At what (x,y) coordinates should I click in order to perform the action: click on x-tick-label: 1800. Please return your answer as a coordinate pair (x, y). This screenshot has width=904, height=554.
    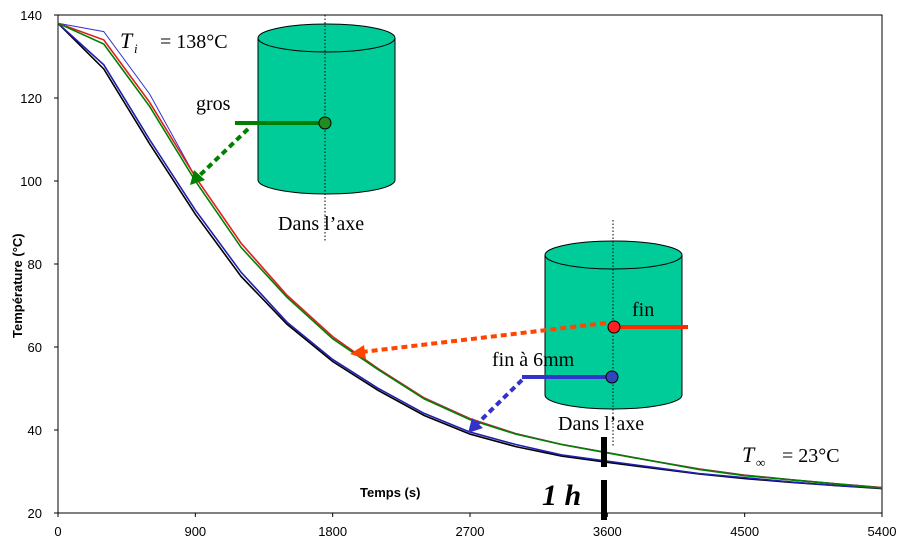
    Looking at the image, I should click on (332, 531).